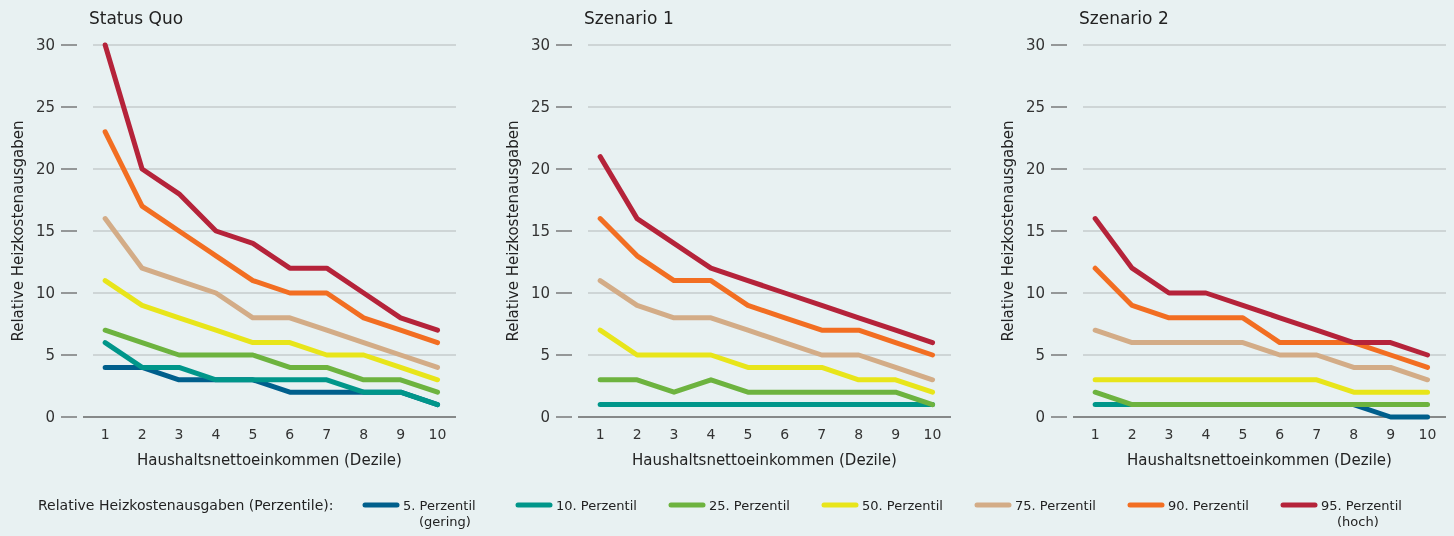 The height and width of the screenshot is (536, 1454). What do you see at coordinates (749, 505) in the screenshot?
I see `legend-label: 25. Perzentil` at bounding box center [749, 505].